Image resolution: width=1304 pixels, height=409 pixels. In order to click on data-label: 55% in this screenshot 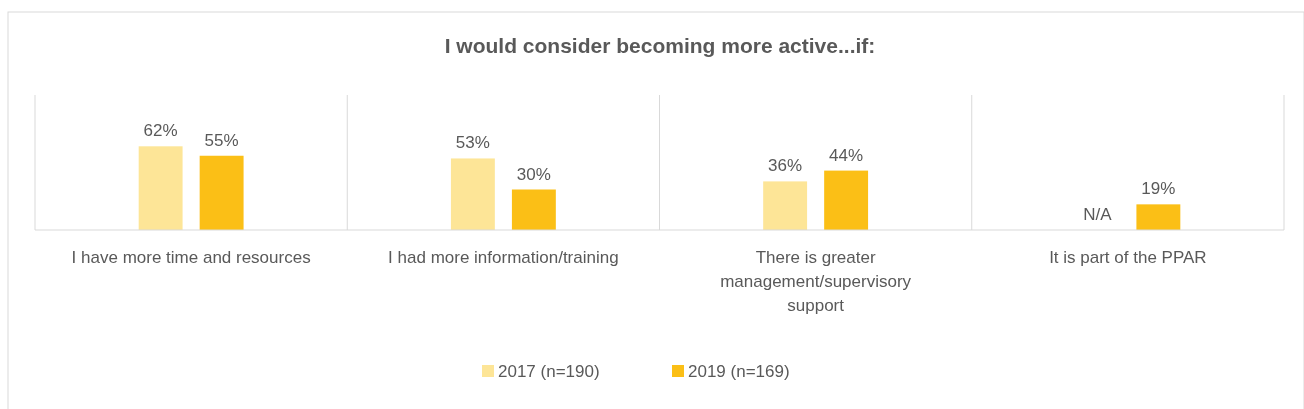, I will do `click(221, 140)`.